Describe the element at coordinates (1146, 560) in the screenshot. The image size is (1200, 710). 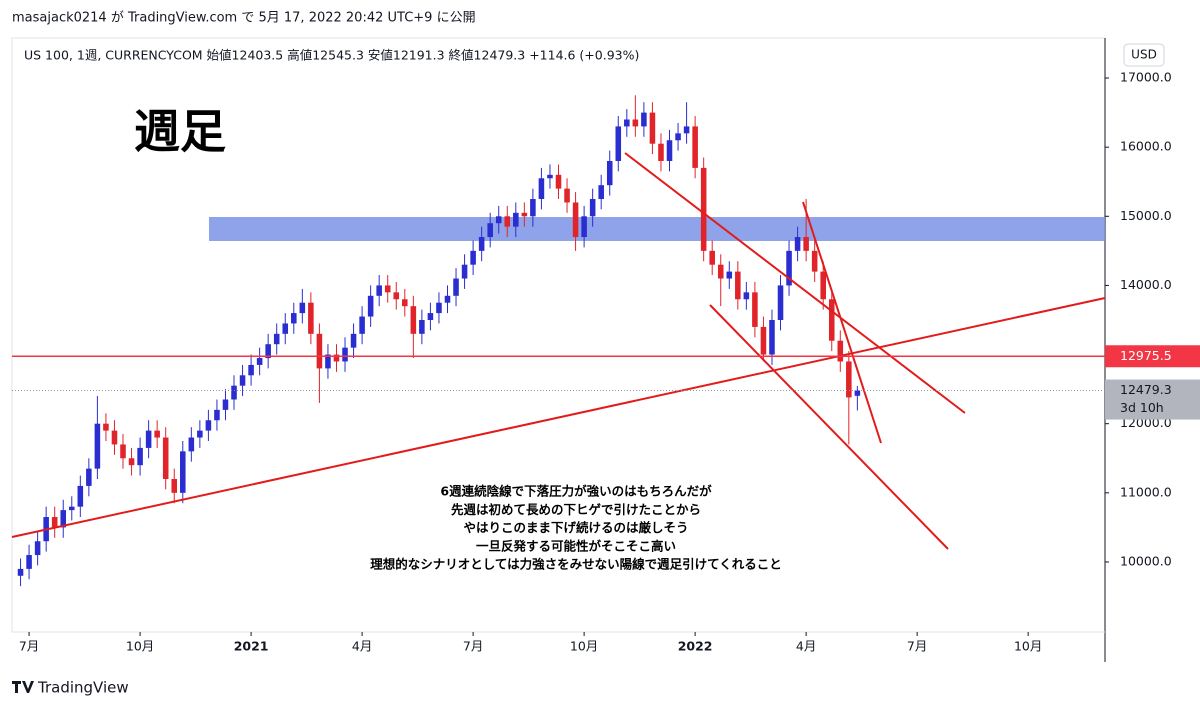
I see `y-tick-label: 10000.0` at that location.